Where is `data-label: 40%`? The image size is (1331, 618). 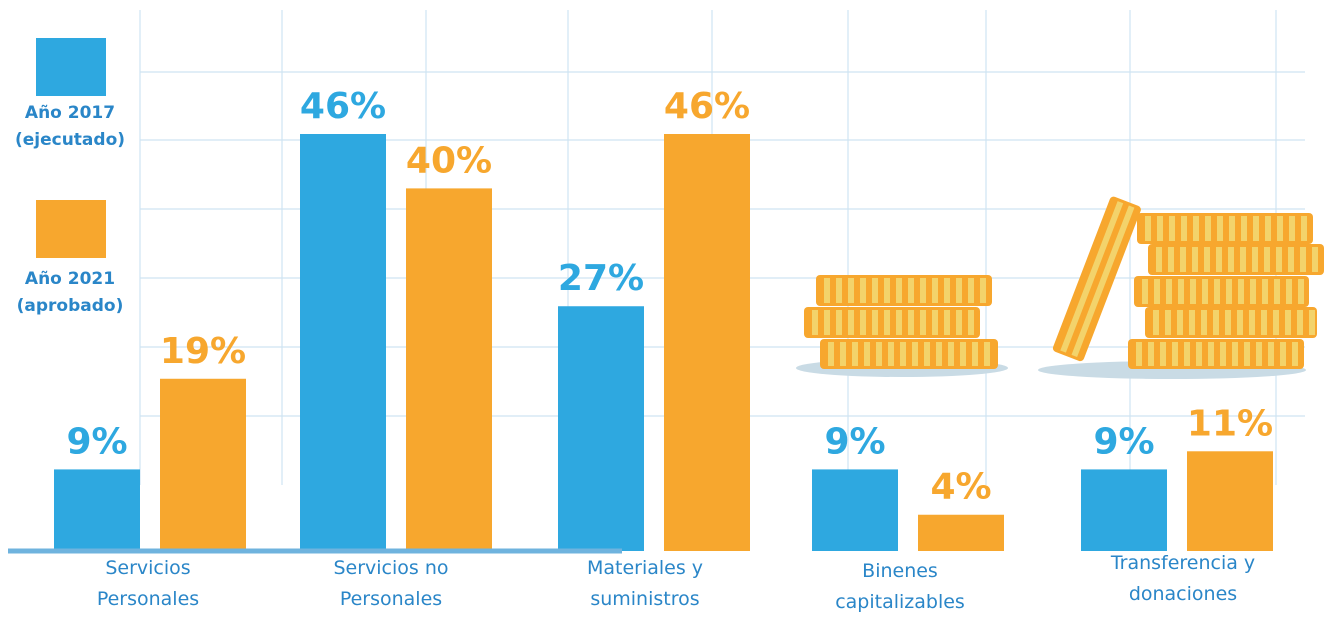
data-label: 40% is located at coordinates (449, 160).